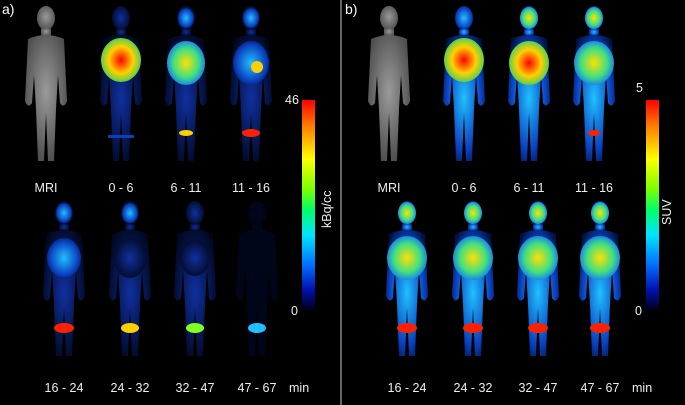 This screenshot has width=685, height=405. What do you see at coordinates (667, 212) in the screenshot?
I see `colorbar-unit-label: SUV` at bounding box center [667, 212].